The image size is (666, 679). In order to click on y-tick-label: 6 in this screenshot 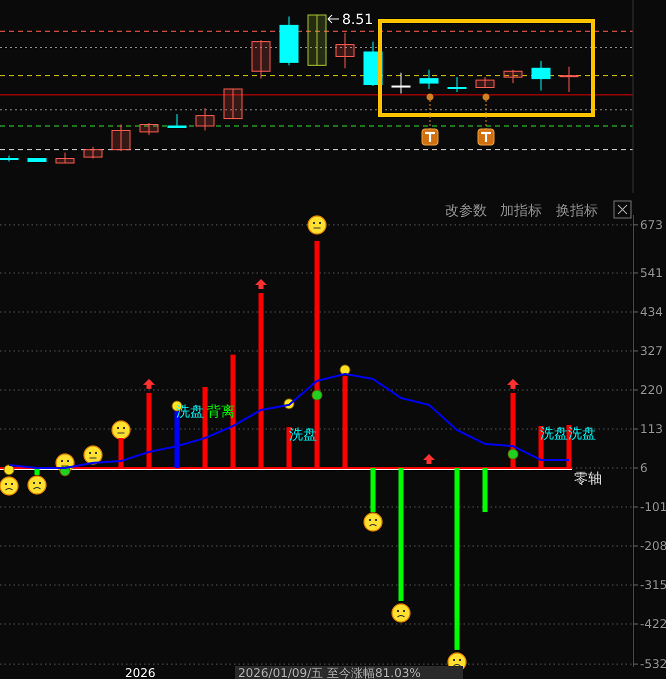, I will do `click(644, 467)`.